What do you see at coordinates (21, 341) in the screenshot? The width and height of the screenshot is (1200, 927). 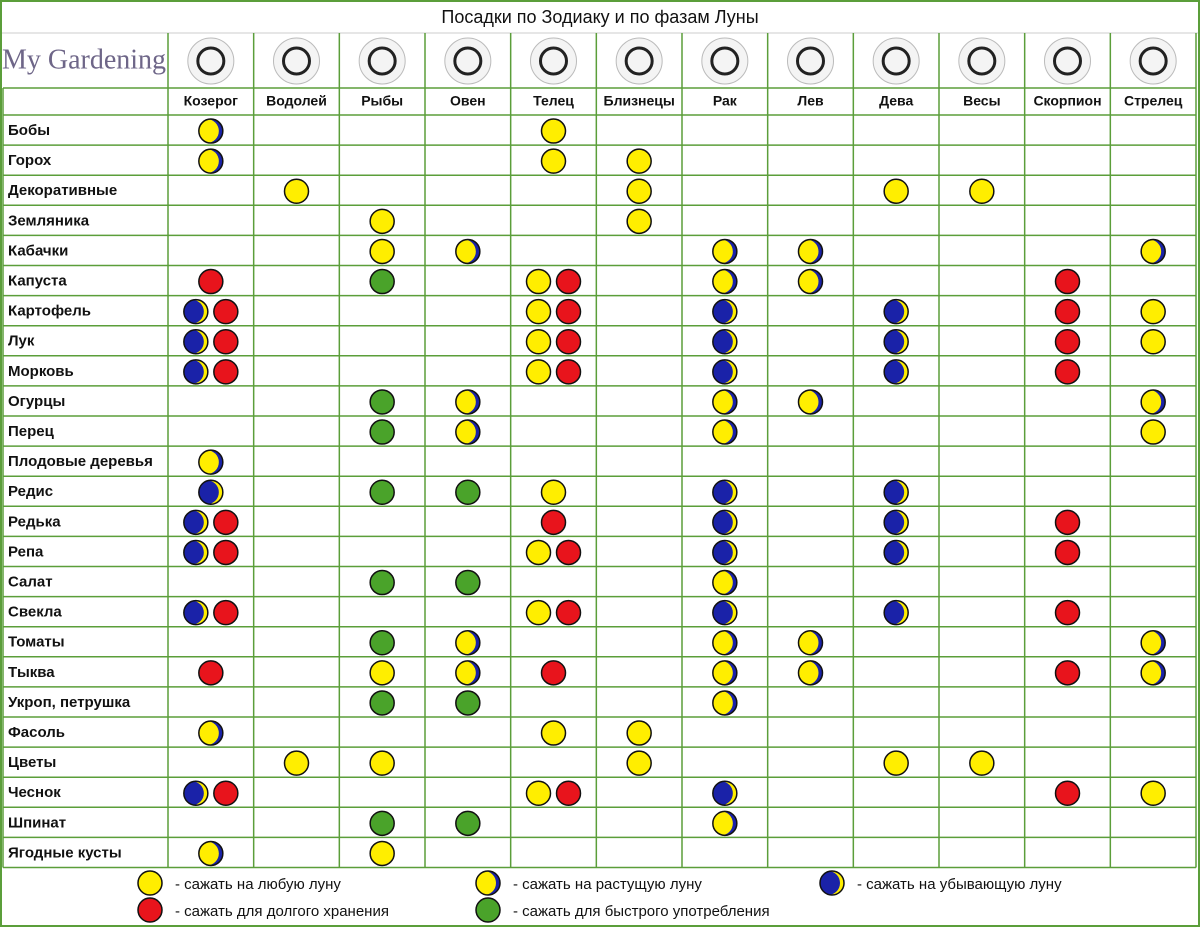 I see `row-label: Лук` at bounding box center [21, 341].